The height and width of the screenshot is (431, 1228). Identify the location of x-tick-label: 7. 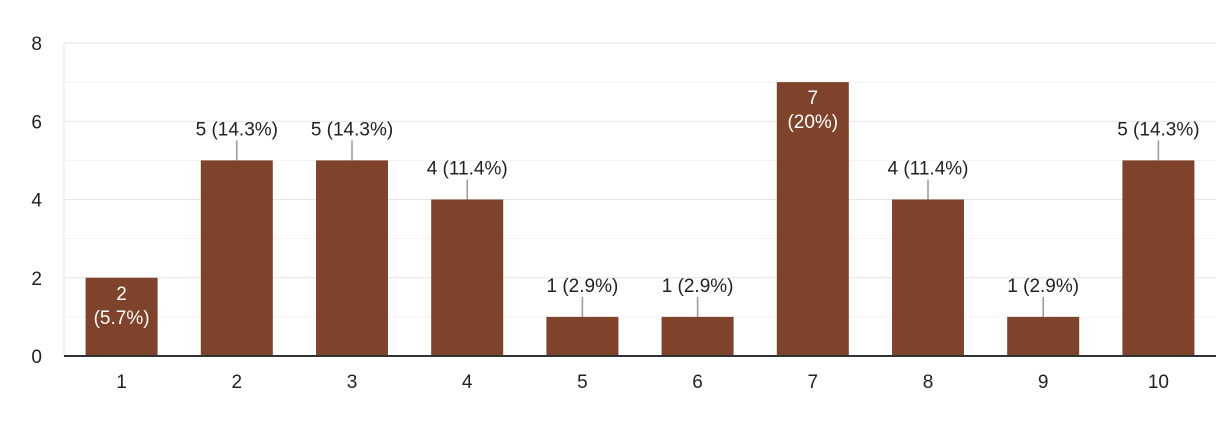
(813, 382).